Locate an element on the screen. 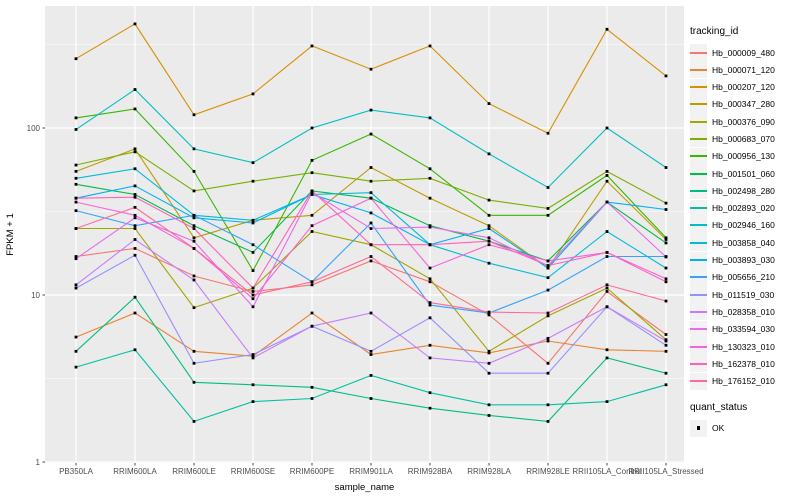 The width and height of the screenshot is (800, 500). x-tick-label: RRIM928LA is located at coordinates (489, 471).